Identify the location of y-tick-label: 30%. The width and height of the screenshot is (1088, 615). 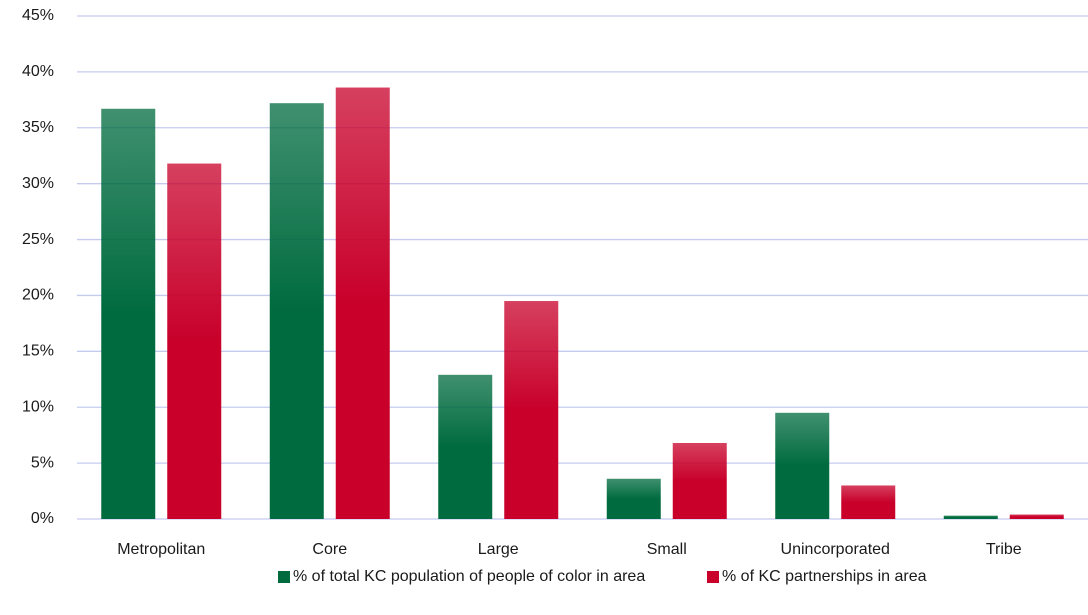
(38, 183).